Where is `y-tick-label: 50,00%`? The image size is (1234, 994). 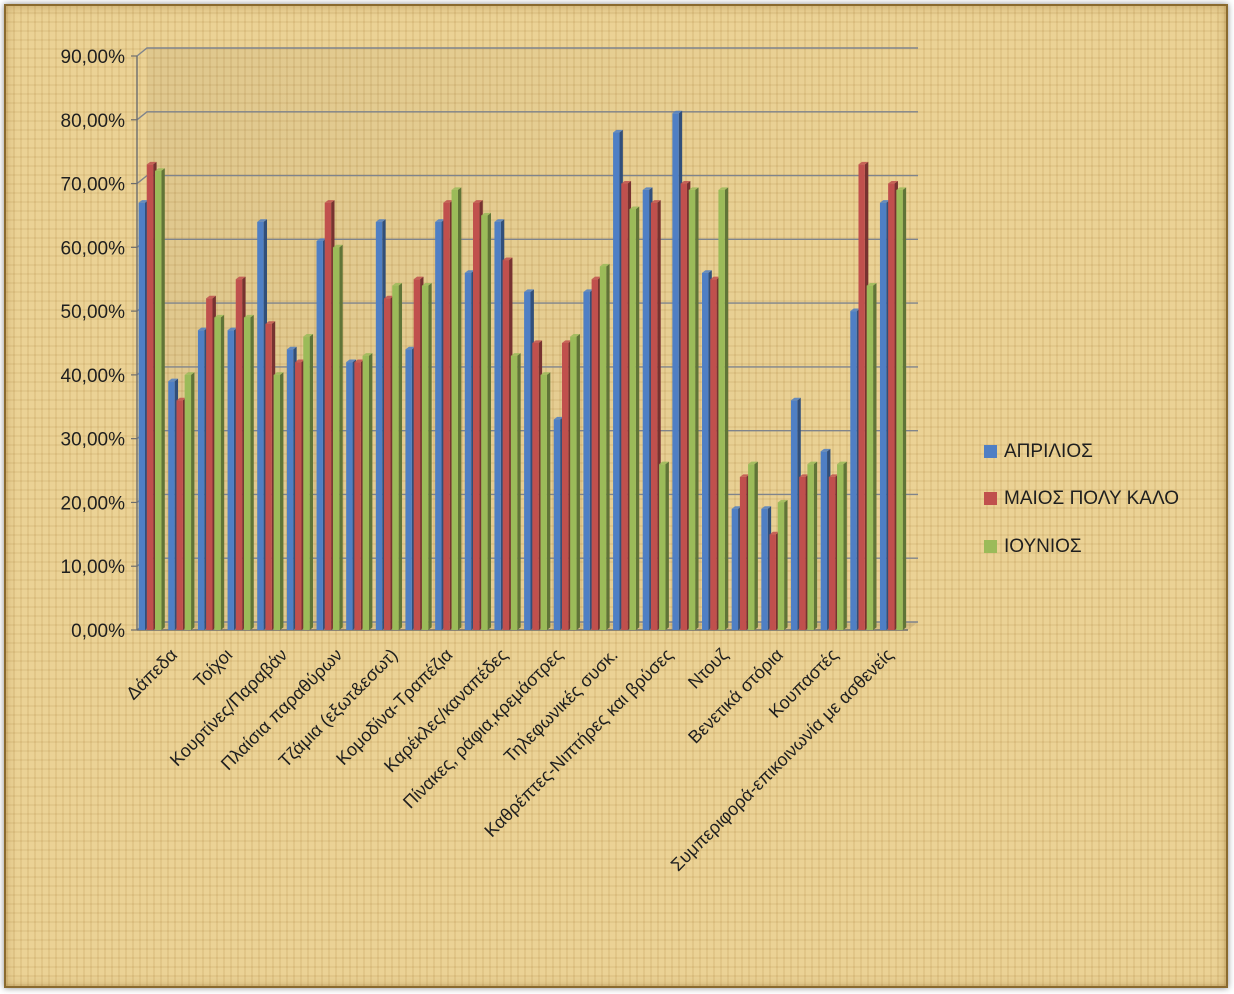 y-tick-label: 50,00% is located at coordinates (93, 312).